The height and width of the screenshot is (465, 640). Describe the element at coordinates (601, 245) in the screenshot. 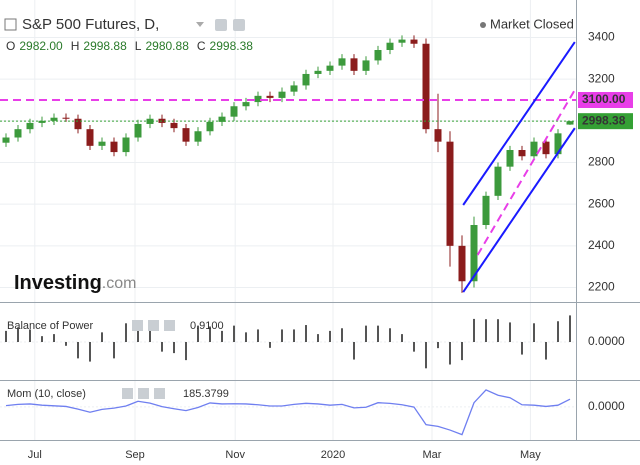

I see `y-tick-label: 2400` at that location.